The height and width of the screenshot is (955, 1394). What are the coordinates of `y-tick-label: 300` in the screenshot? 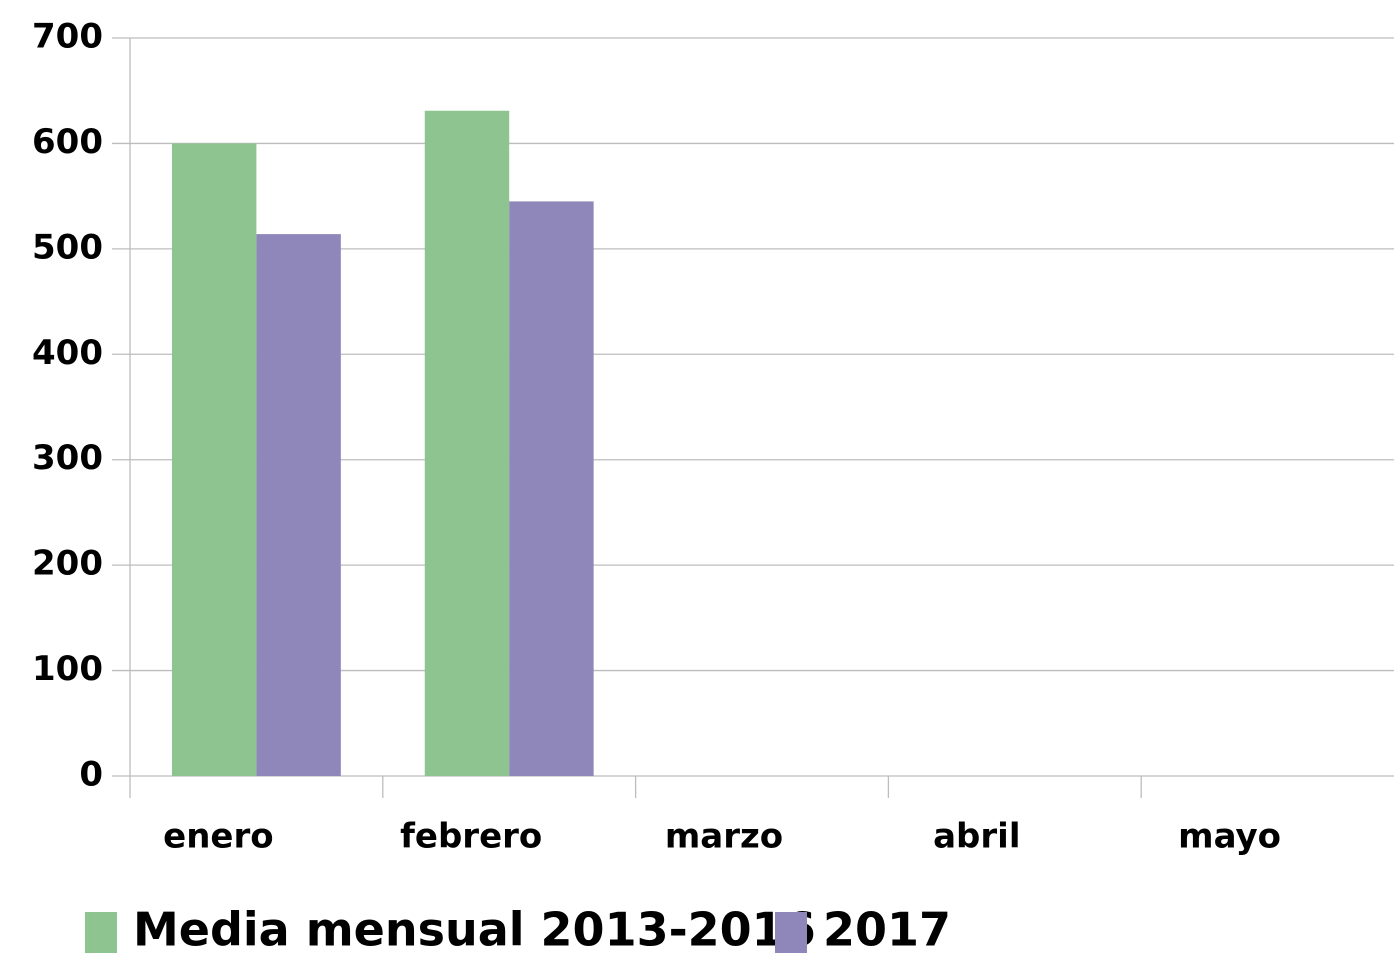 It's located at (67, 458).